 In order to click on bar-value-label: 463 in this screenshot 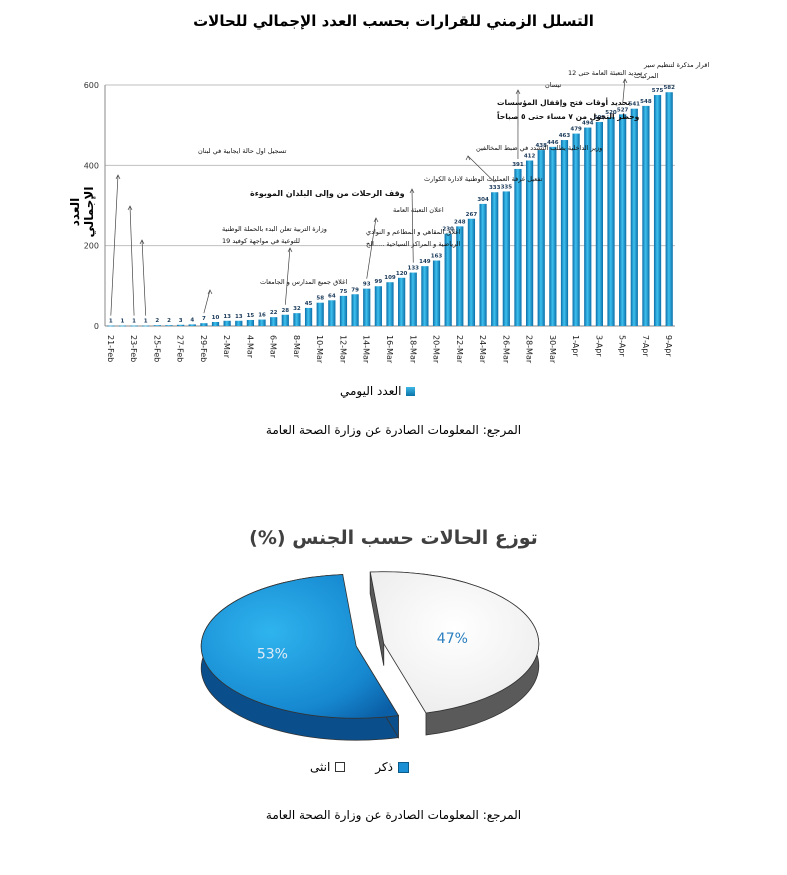, I will do `click(565, 136)`.